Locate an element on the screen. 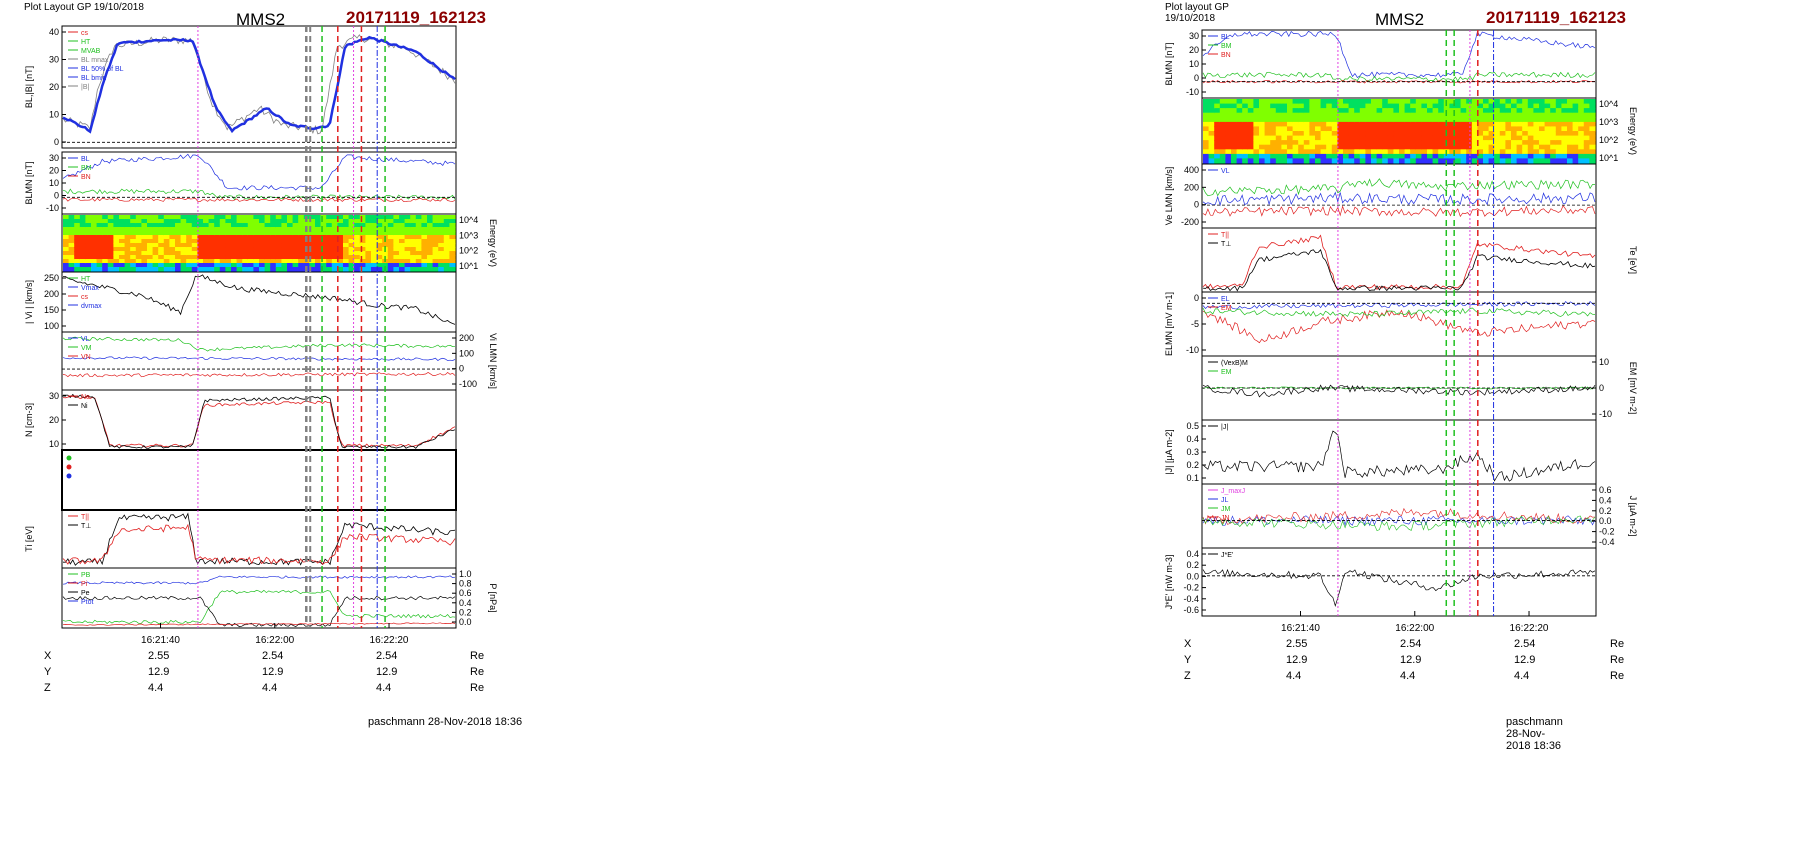  panel-frame is located at coordinates (259, 302).